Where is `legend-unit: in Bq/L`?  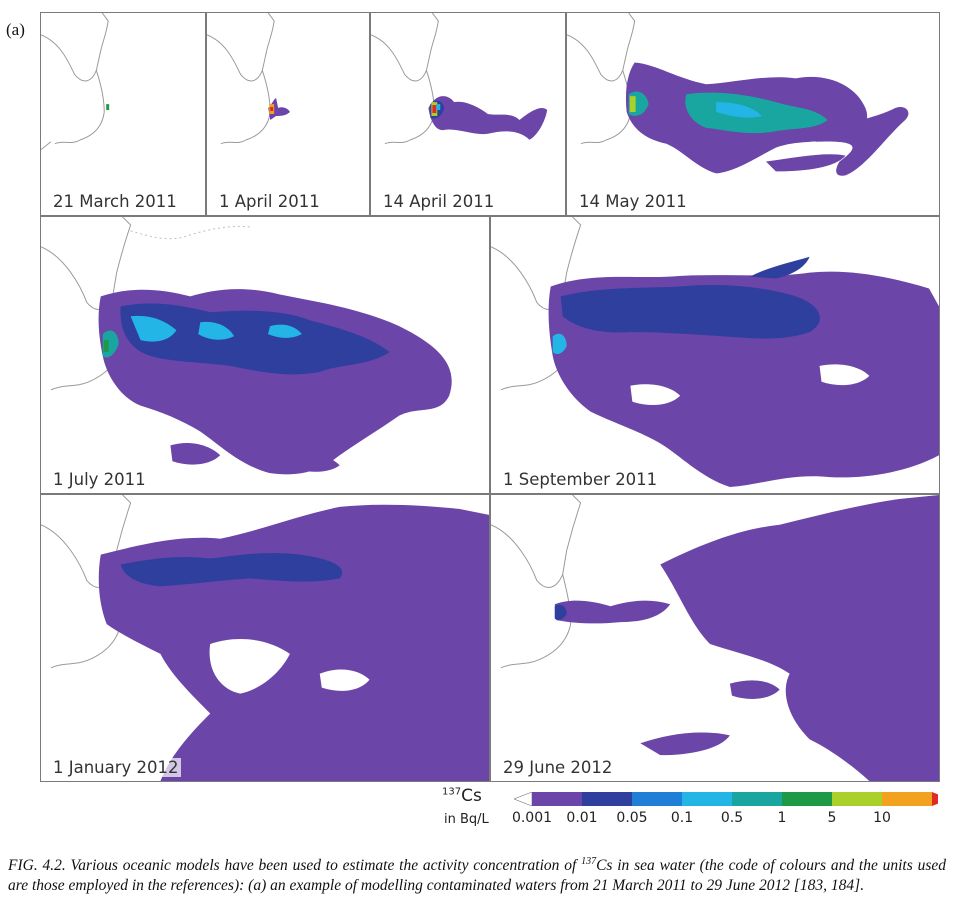 legend-unit: in Bq/L is located at coordinates (466, 819).